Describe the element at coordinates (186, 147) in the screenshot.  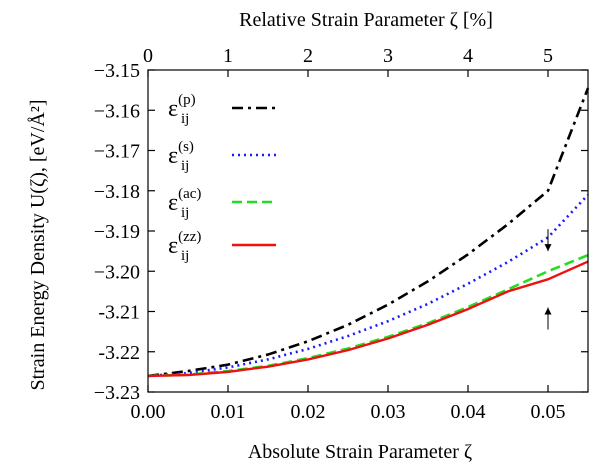
I see `legend-s-superscript: (s)` at that location.